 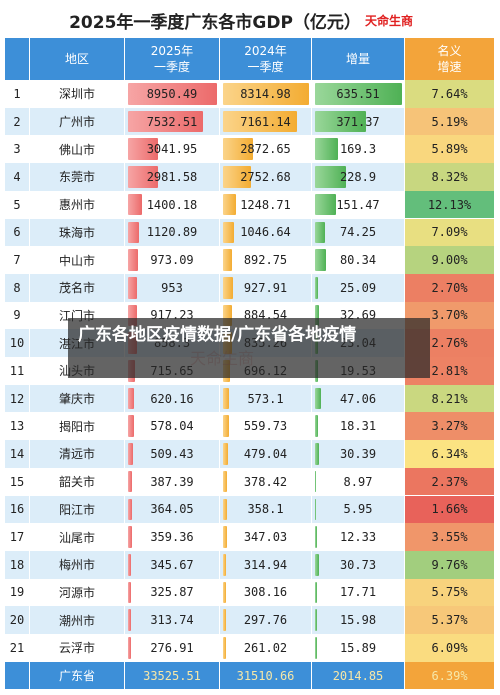 I want to click on cell: 17, so click(x=17, y=537).